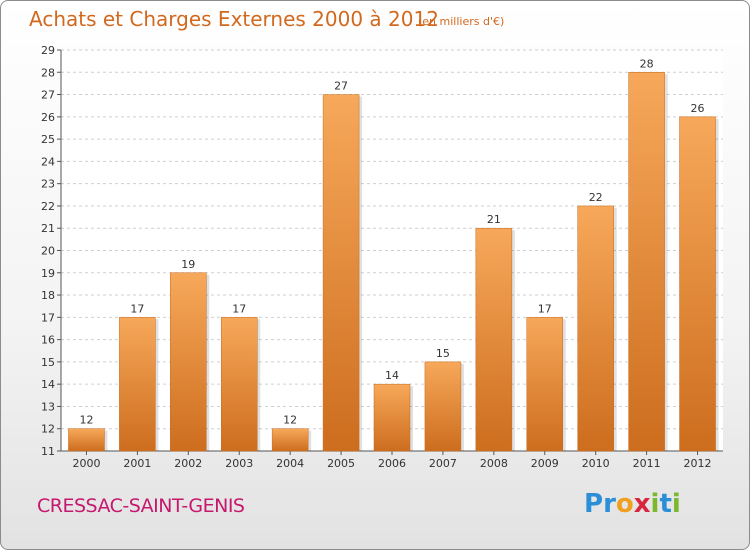 The height and width of the screenshot is (550, 750). I want to click on bar-2004, so click(290, 440).